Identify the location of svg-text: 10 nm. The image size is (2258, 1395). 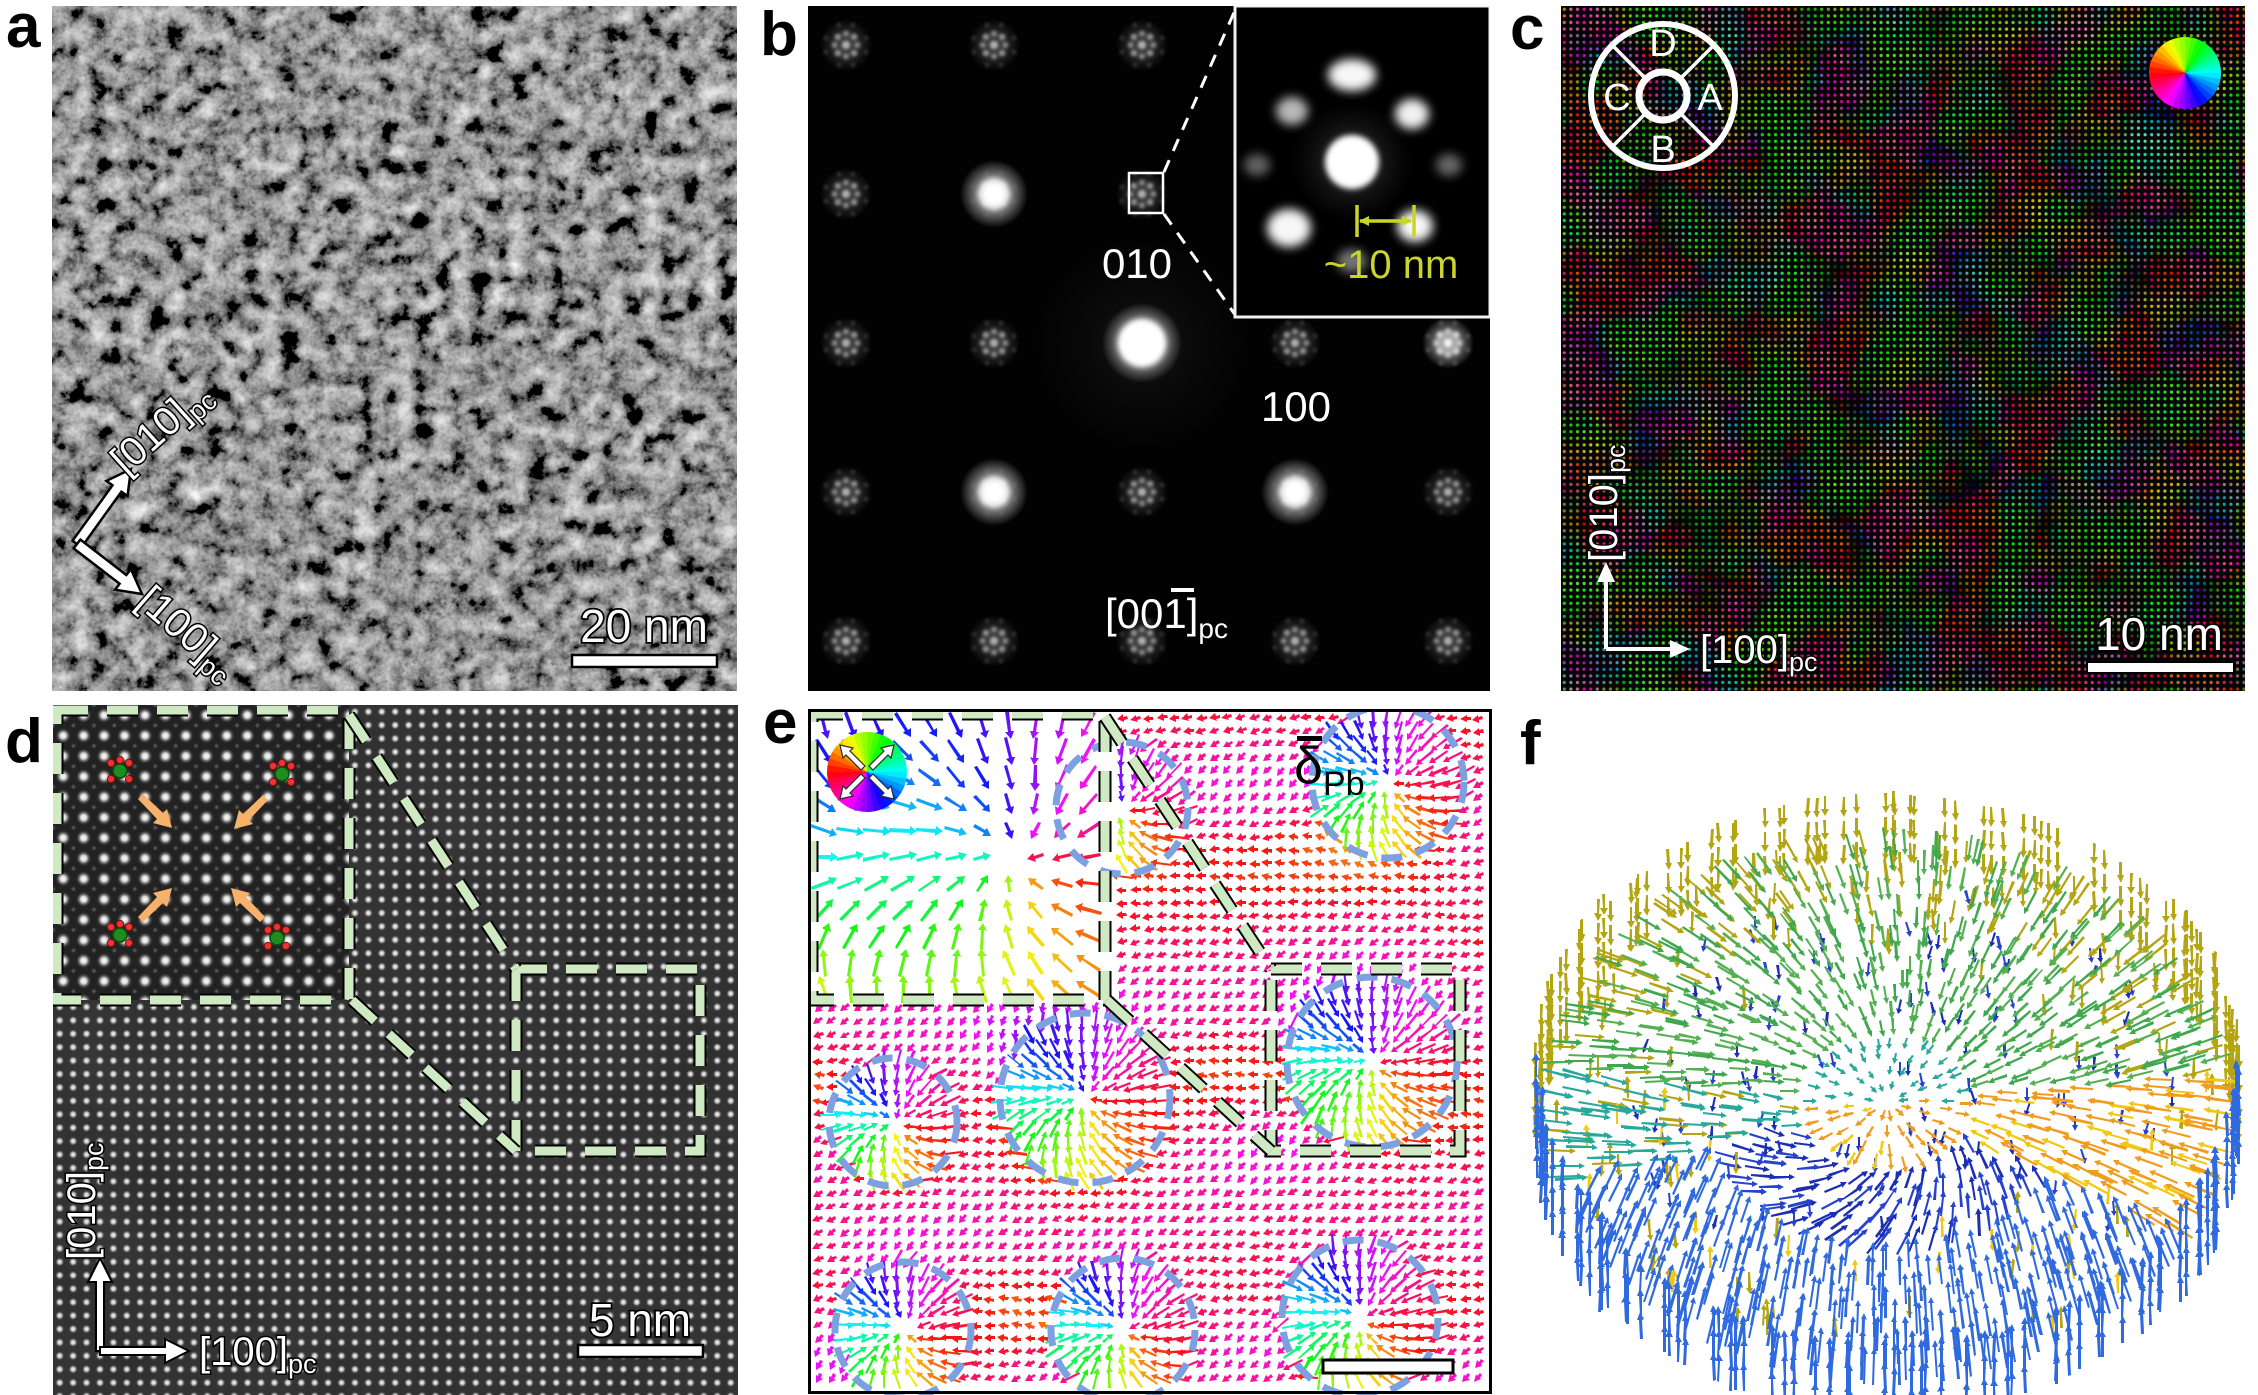
(2159, 634).